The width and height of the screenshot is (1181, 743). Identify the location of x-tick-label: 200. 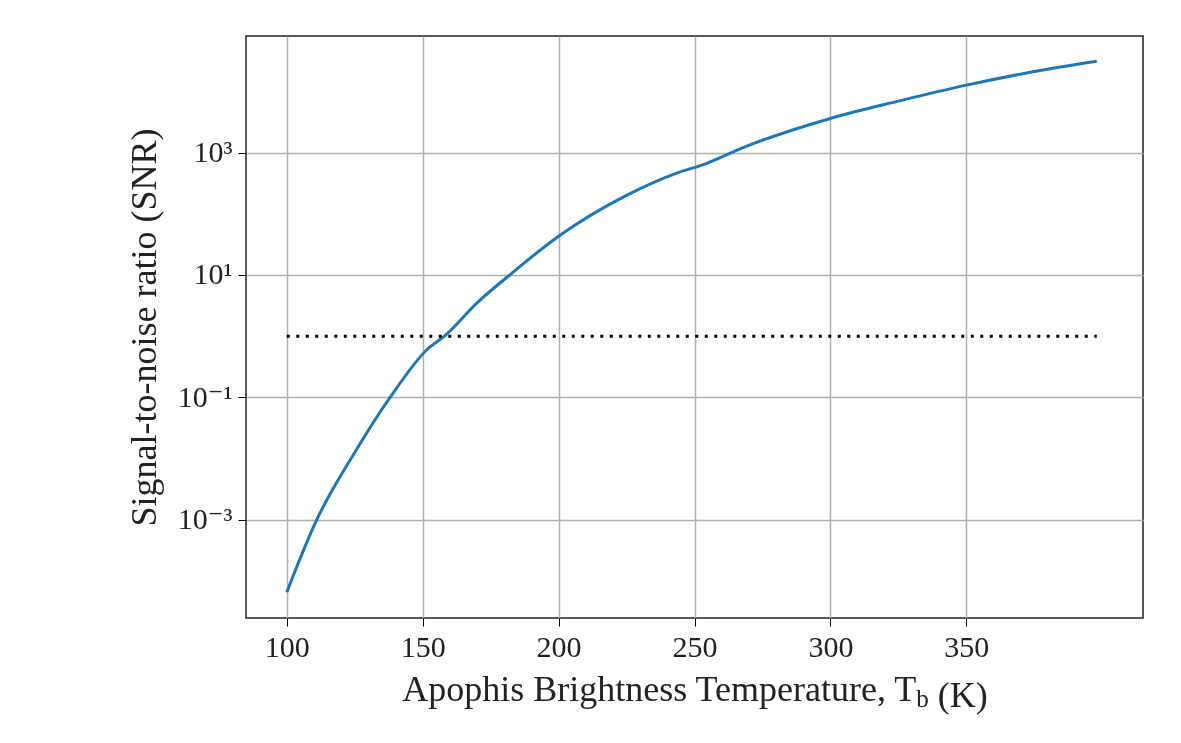
(559, 646).